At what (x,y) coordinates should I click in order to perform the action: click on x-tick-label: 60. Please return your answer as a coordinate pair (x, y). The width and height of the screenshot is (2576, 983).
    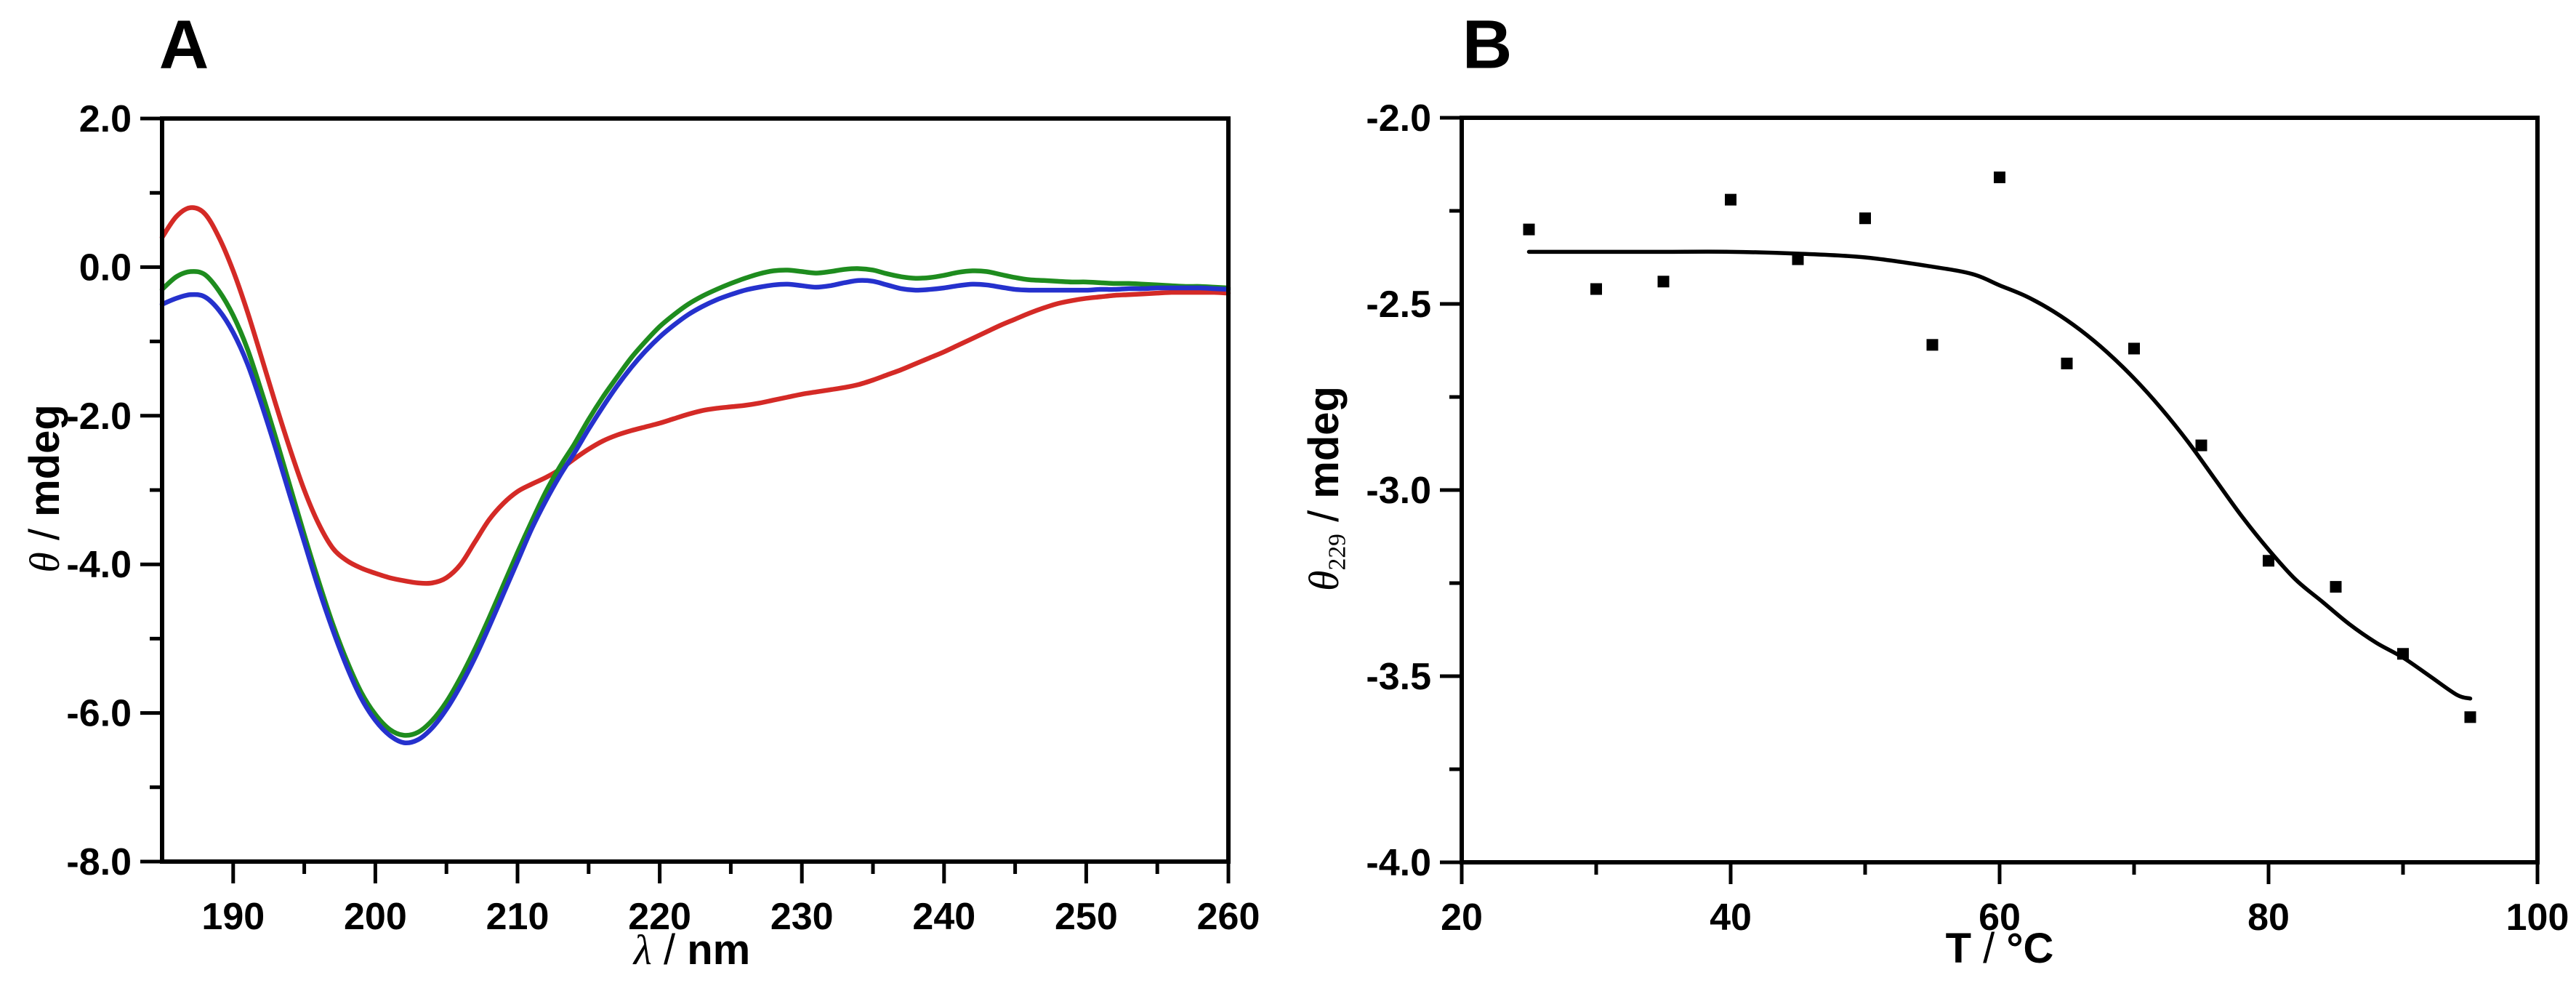
    Looking at the image, I should click on (2000, 917).